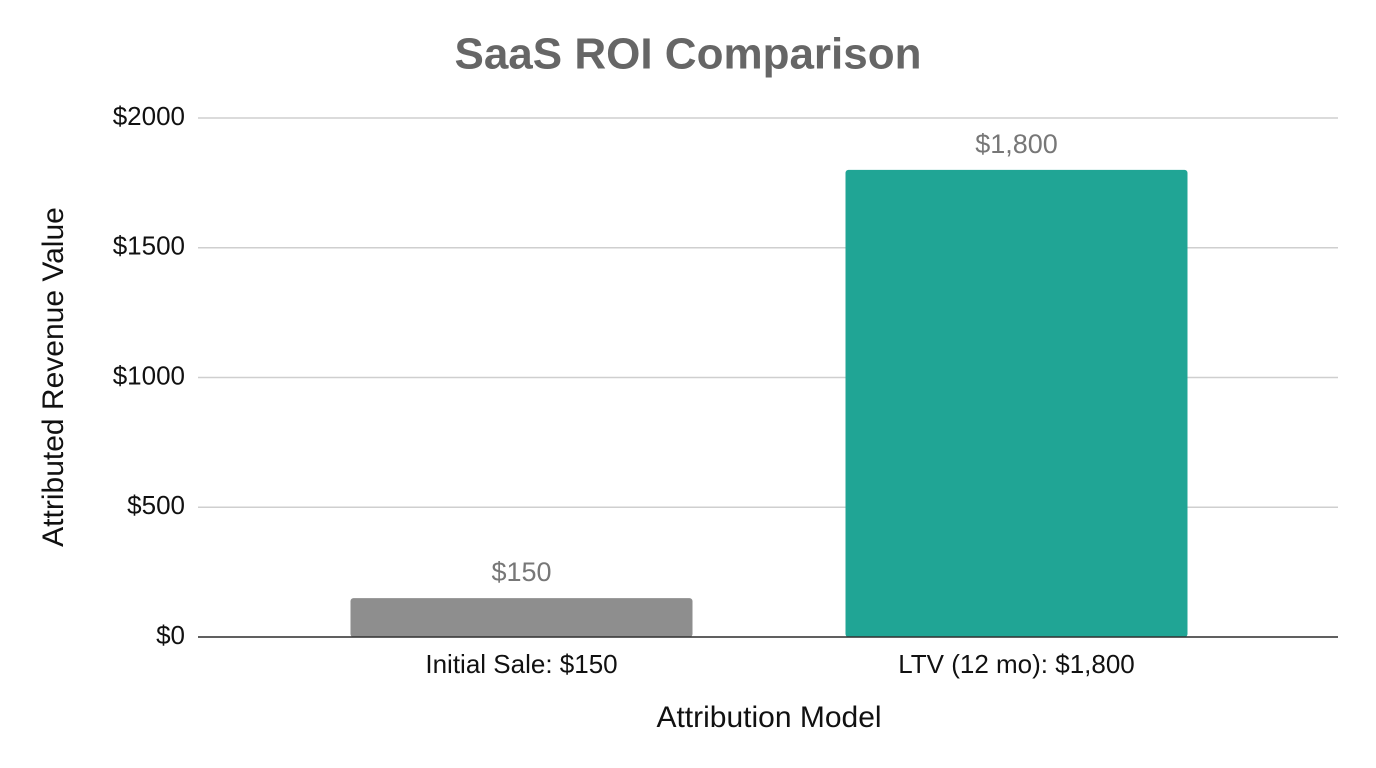  What do you see at coordinates (521, 664) in the screenshot?
I see `x-tick-label: Initial Sale: $150` at bounding box center [521, 664].